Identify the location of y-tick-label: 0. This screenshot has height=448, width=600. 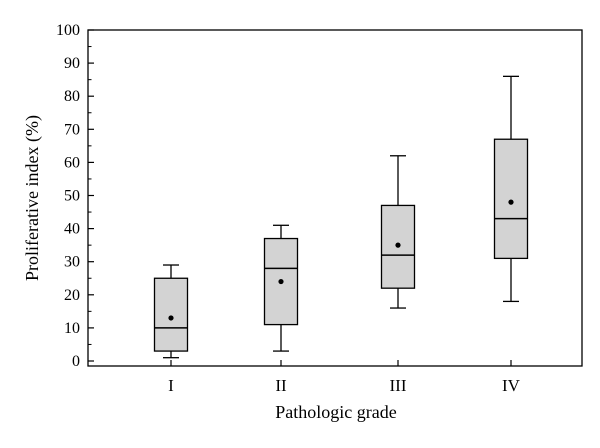
(76, 361).